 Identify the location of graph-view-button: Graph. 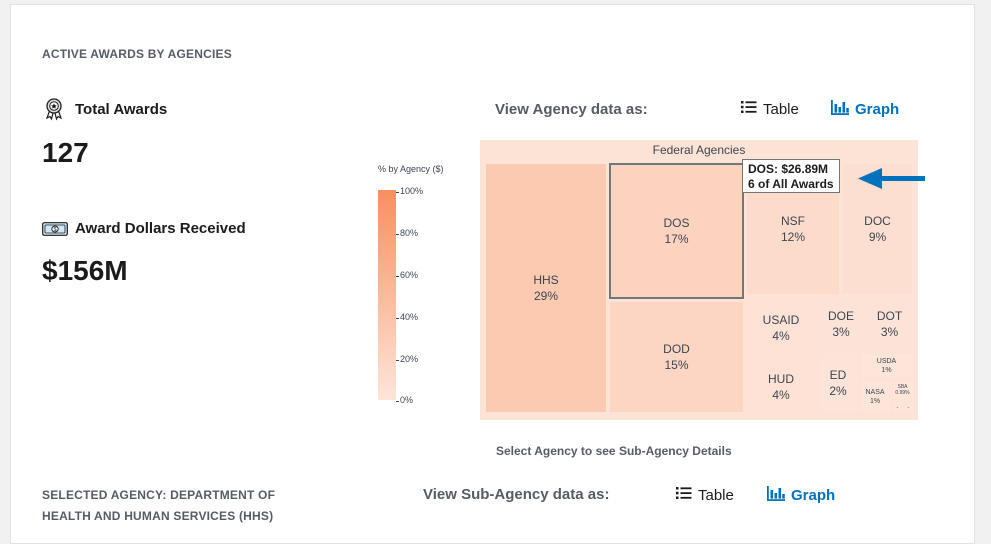
(865, 109).